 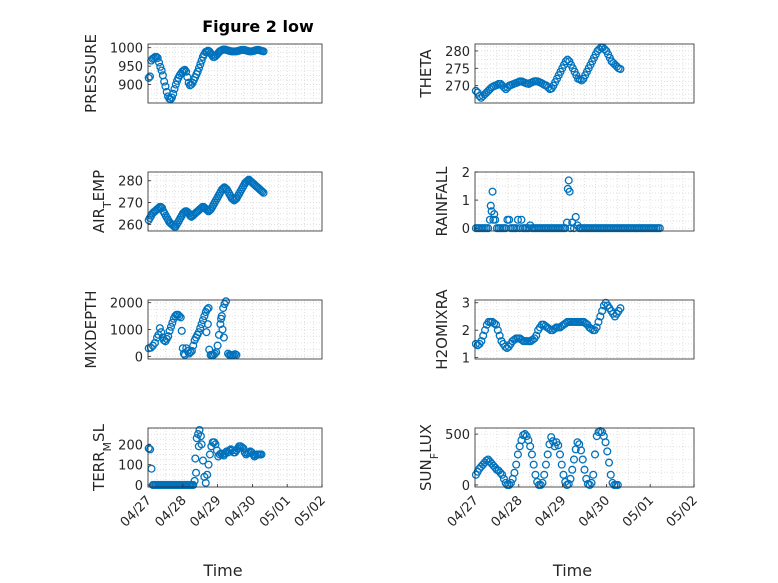 I want to click on y-tick-label: 1000, so click(x=126, y=49).